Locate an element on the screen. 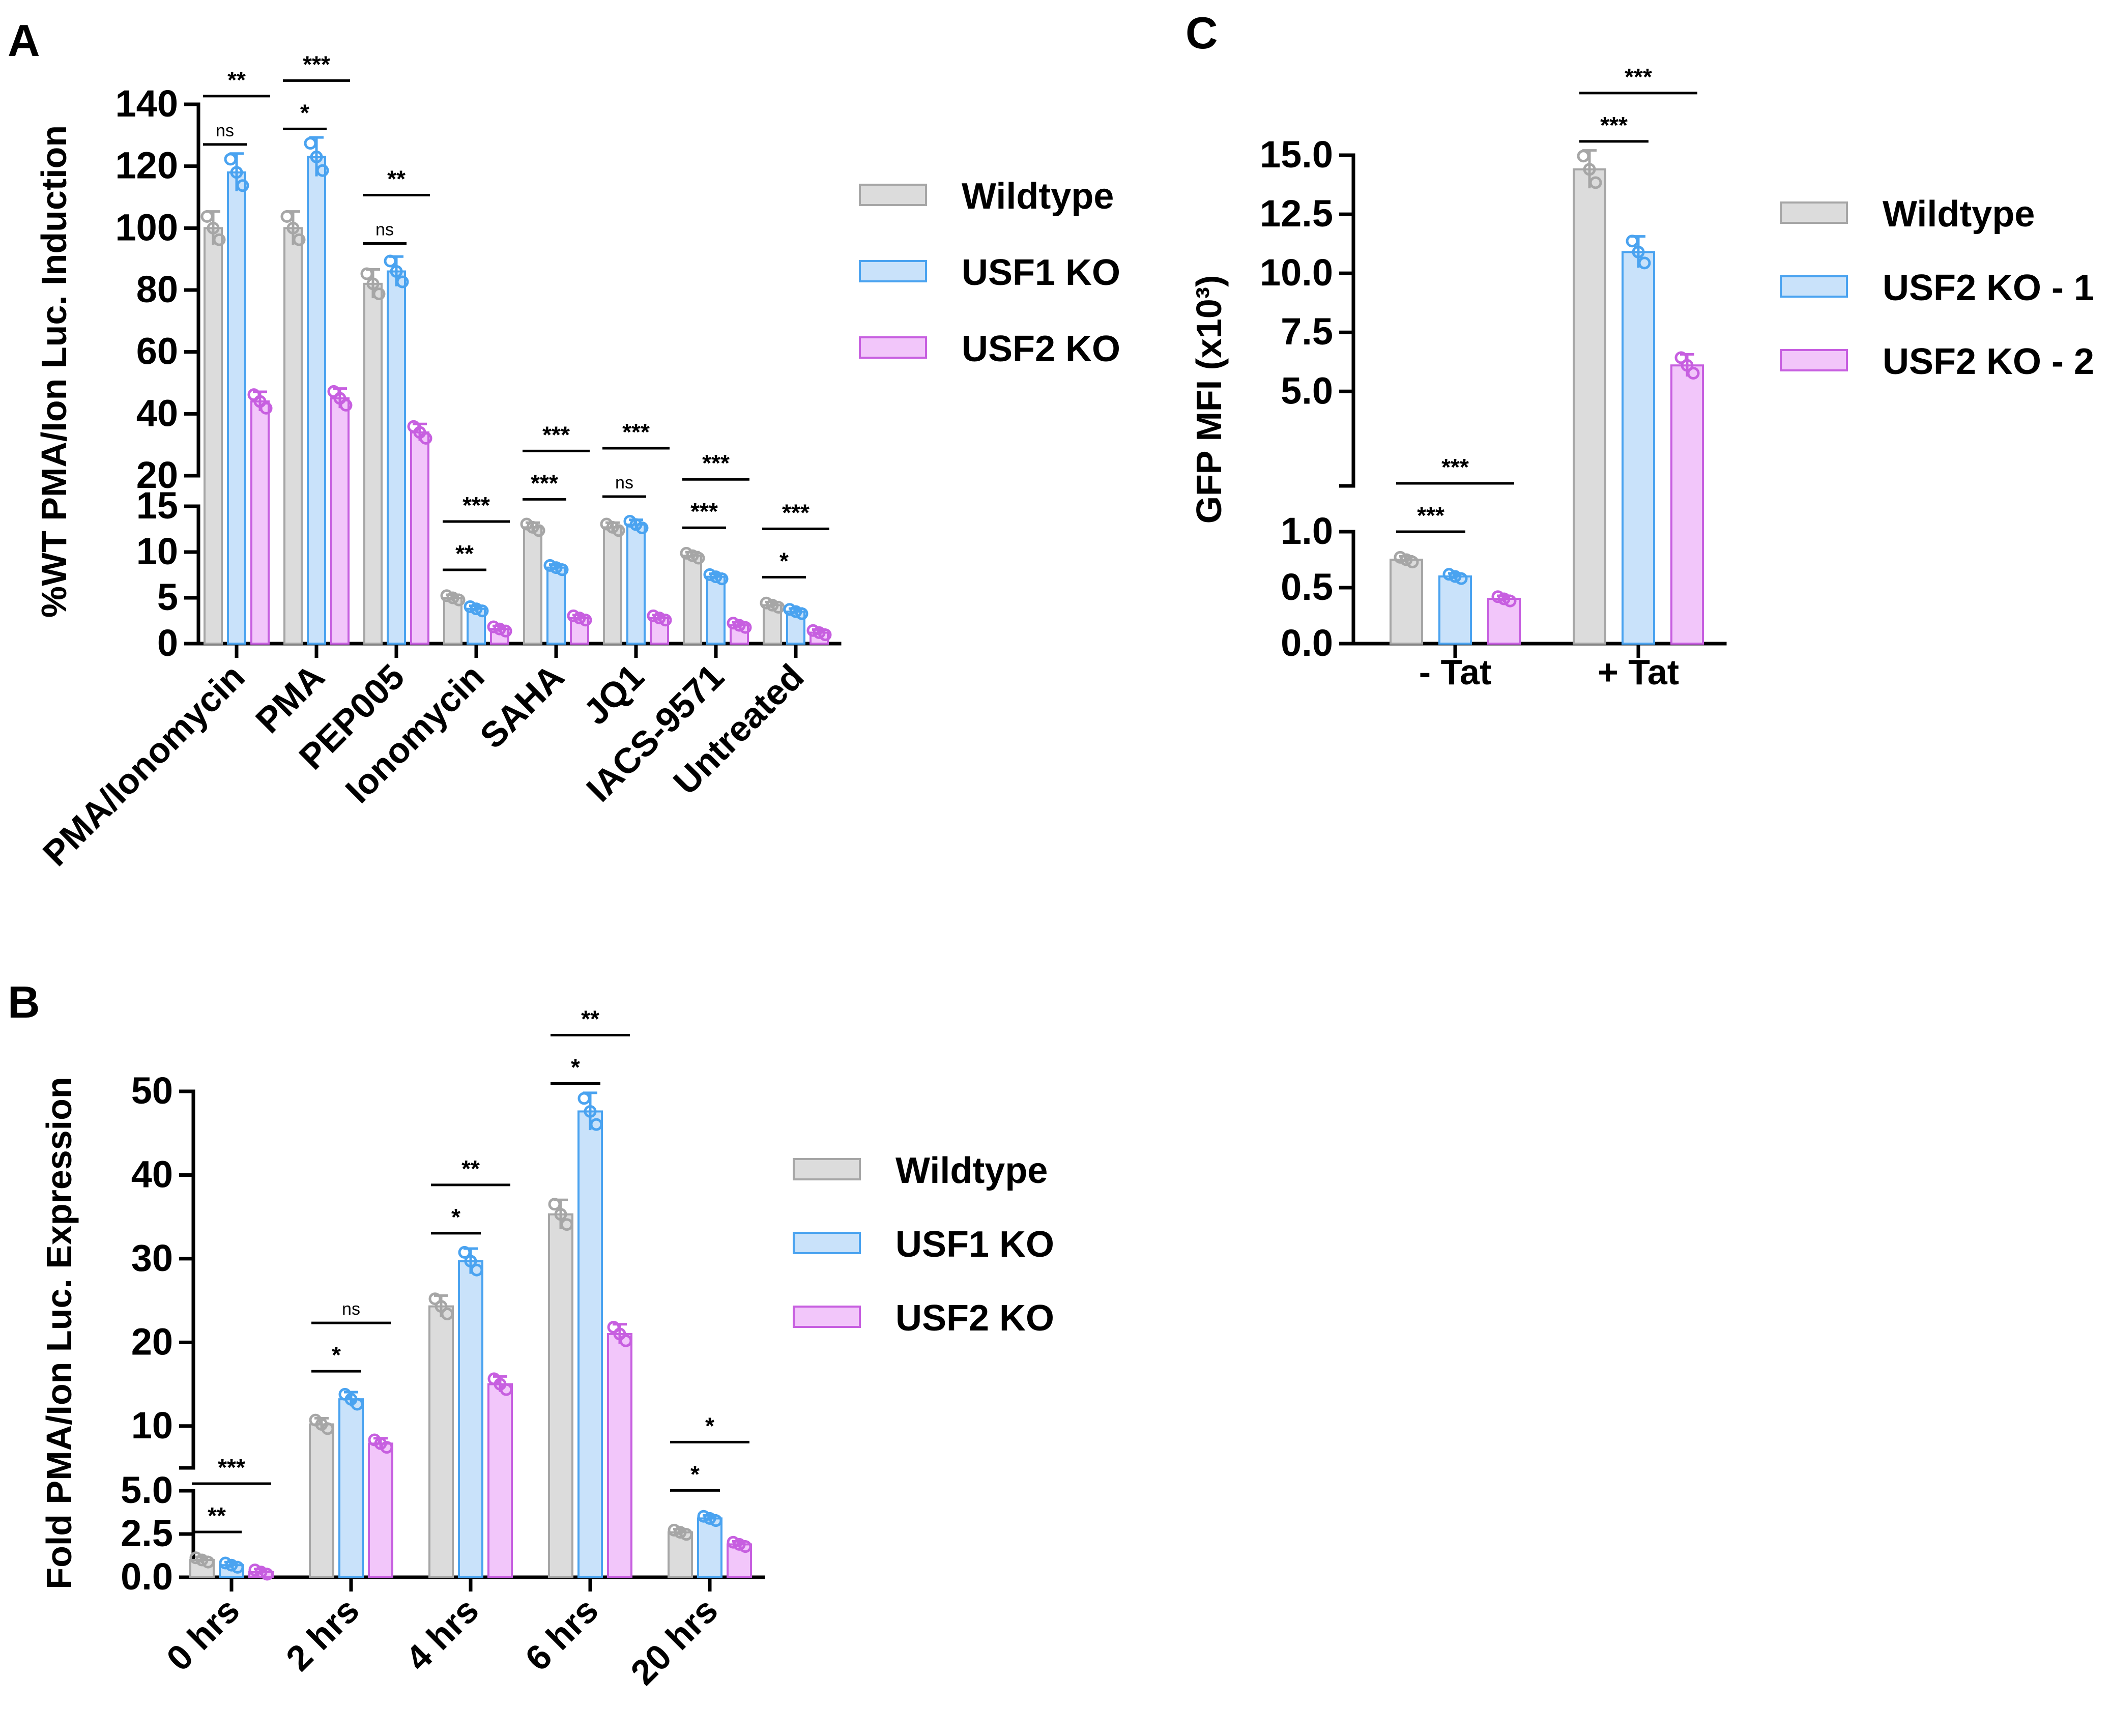  y-tick-label: 1.0 is located at coordinates (1307, 531).